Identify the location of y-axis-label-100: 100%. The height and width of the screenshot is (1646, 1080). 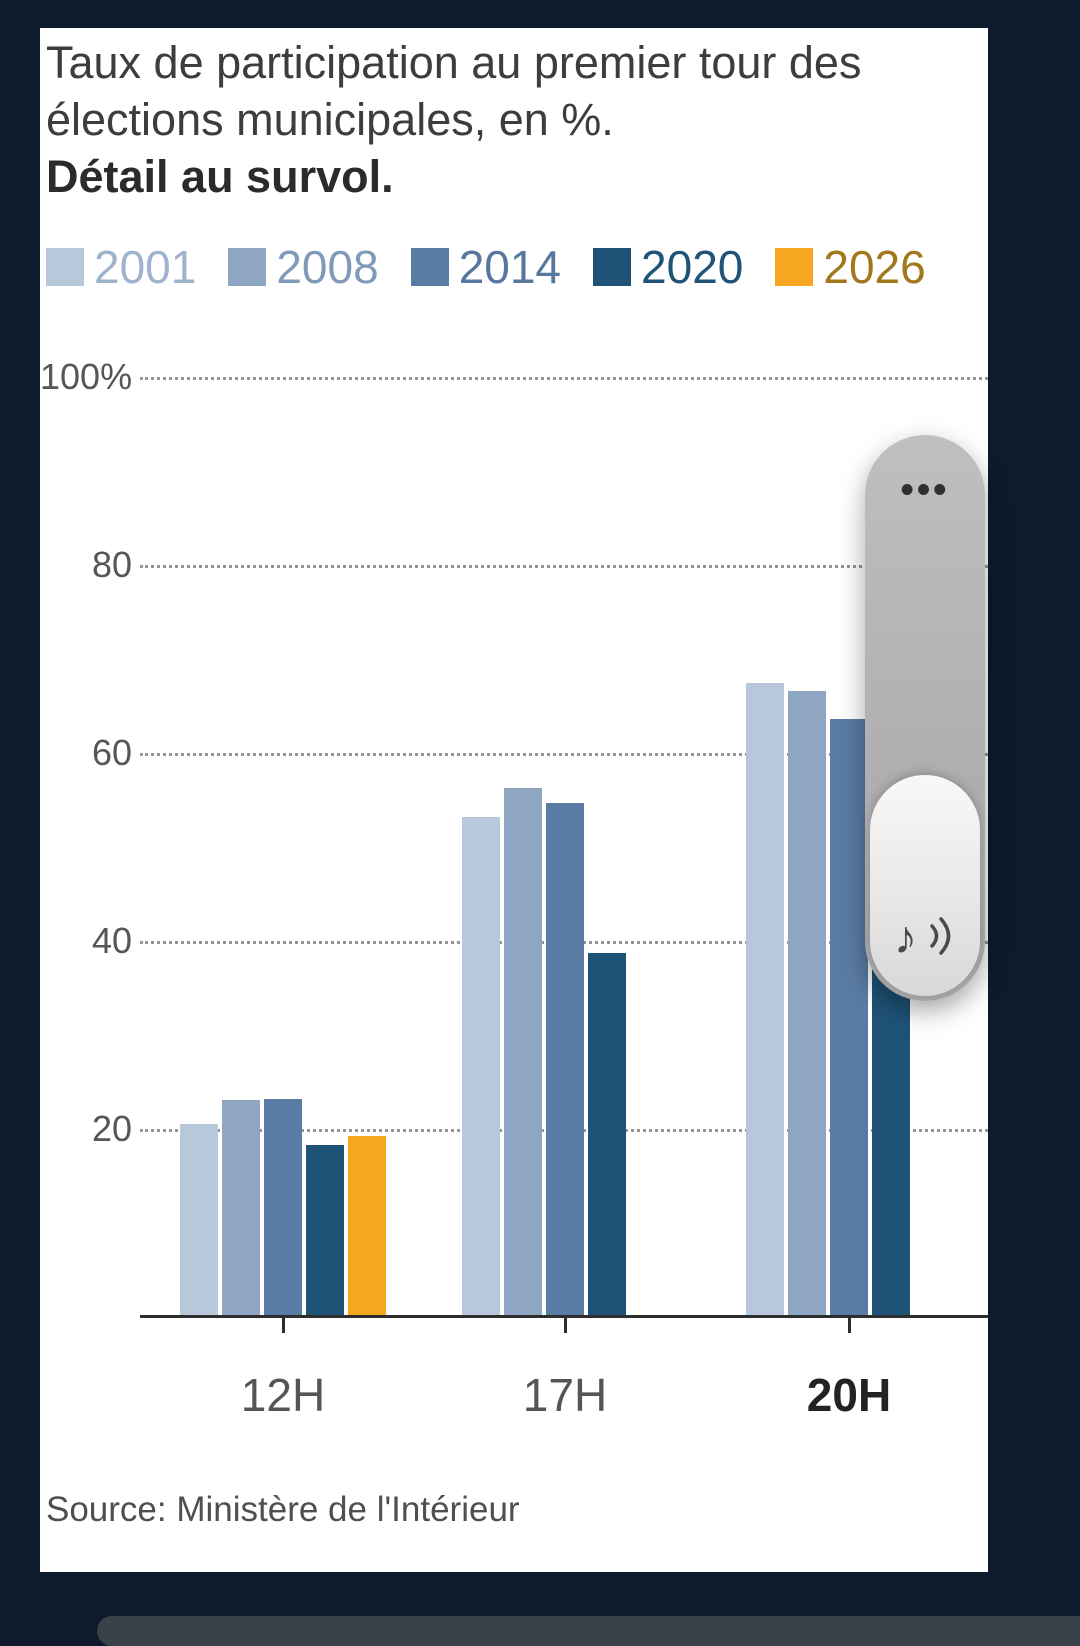
(86, 376).